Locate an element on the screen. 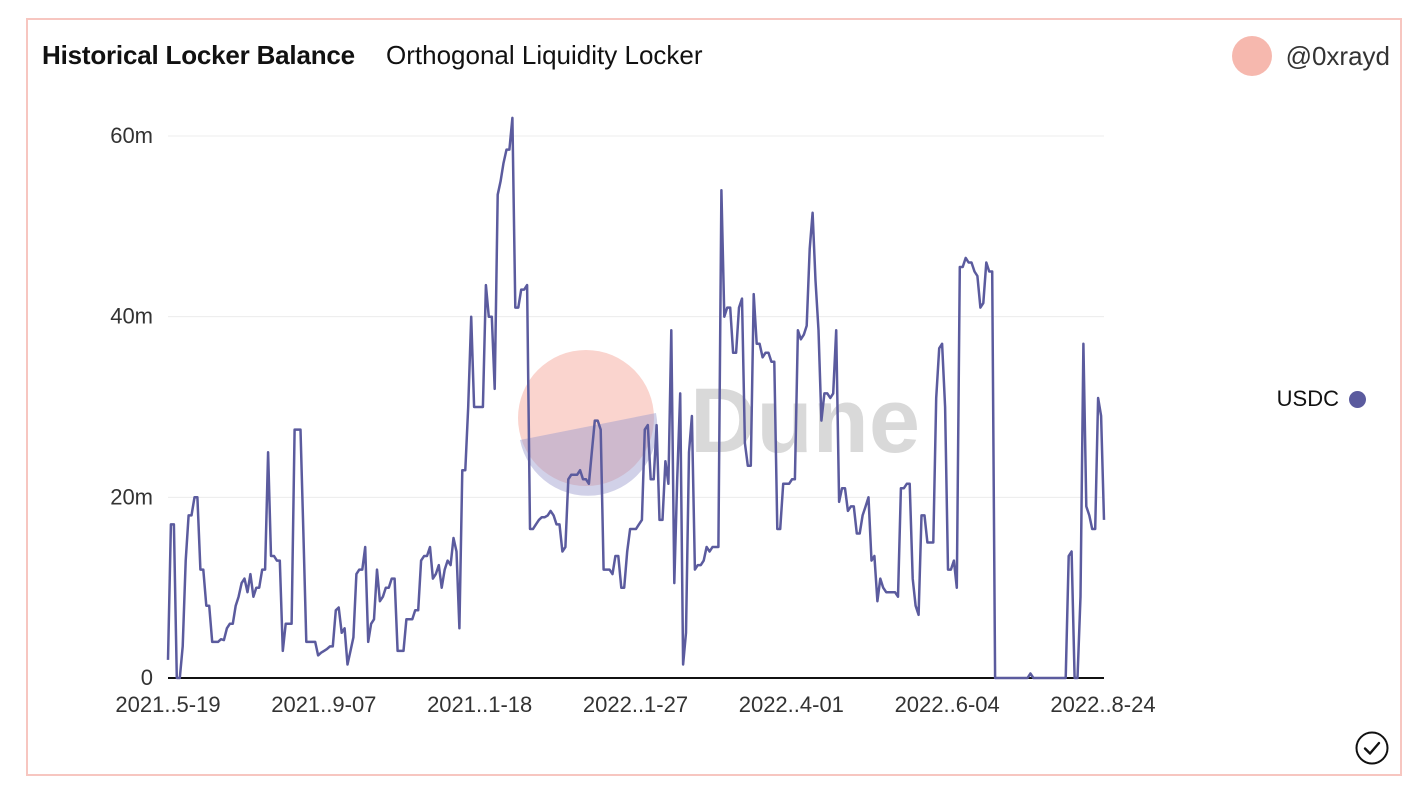  watermark-logo-bottom is located at coordinates (589, 454).